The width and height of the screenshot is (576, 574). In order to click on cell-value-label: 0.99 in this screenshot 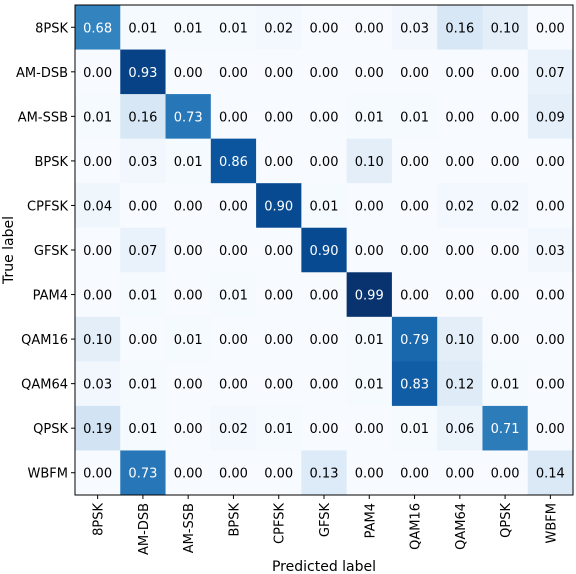, I will do `click(369, 296)`.